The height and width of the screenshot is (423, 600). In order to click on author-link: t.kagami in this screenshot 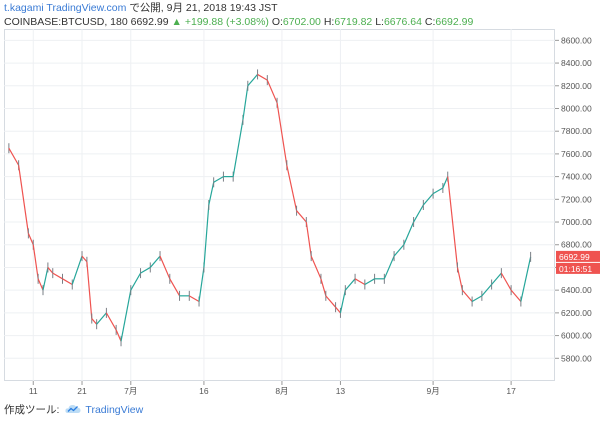, I will do `click(24, 8)`.